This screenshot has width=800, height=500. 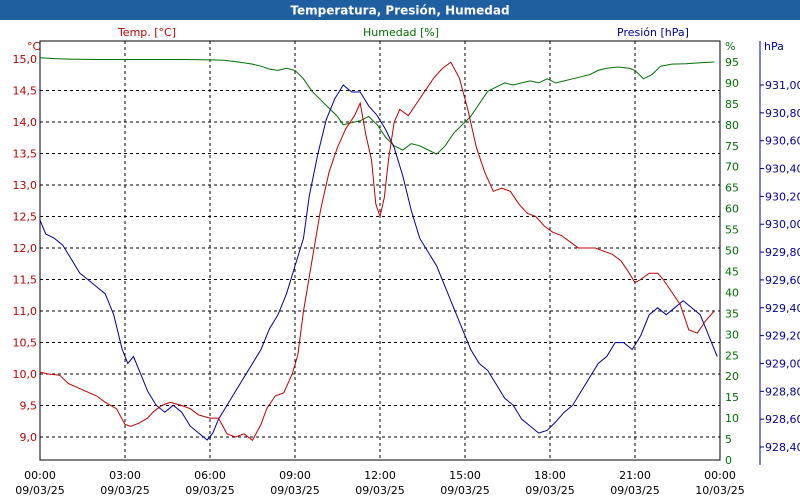 What do you see at coordinates (774, 46) in the screenshot?
I see `pres-unit-label: hPa` at bounding box center [774, 46].